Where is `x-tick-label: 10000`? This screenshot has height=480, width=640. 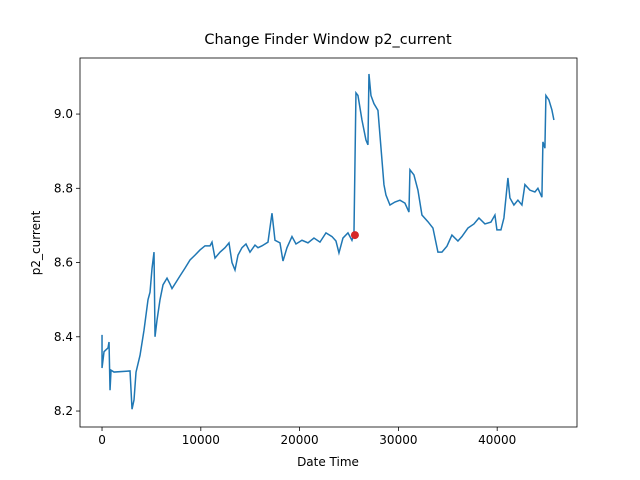 x-tick-label: 10000 is located at coordinates (201, 440).